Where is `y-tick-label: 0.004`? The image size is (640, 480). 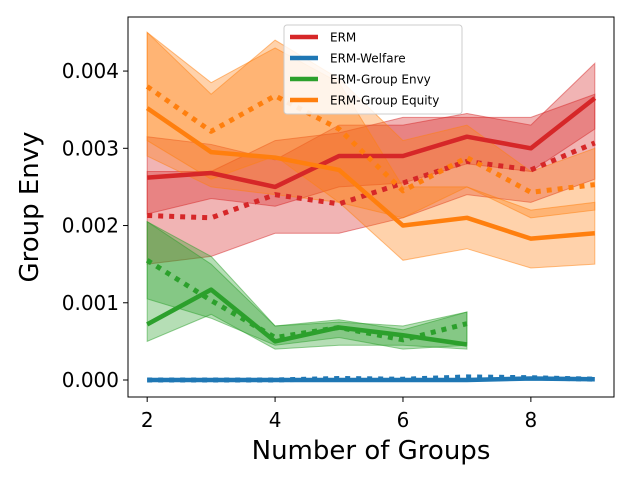 y-tick-label: 0.004 is located at coordinates (90, 71).